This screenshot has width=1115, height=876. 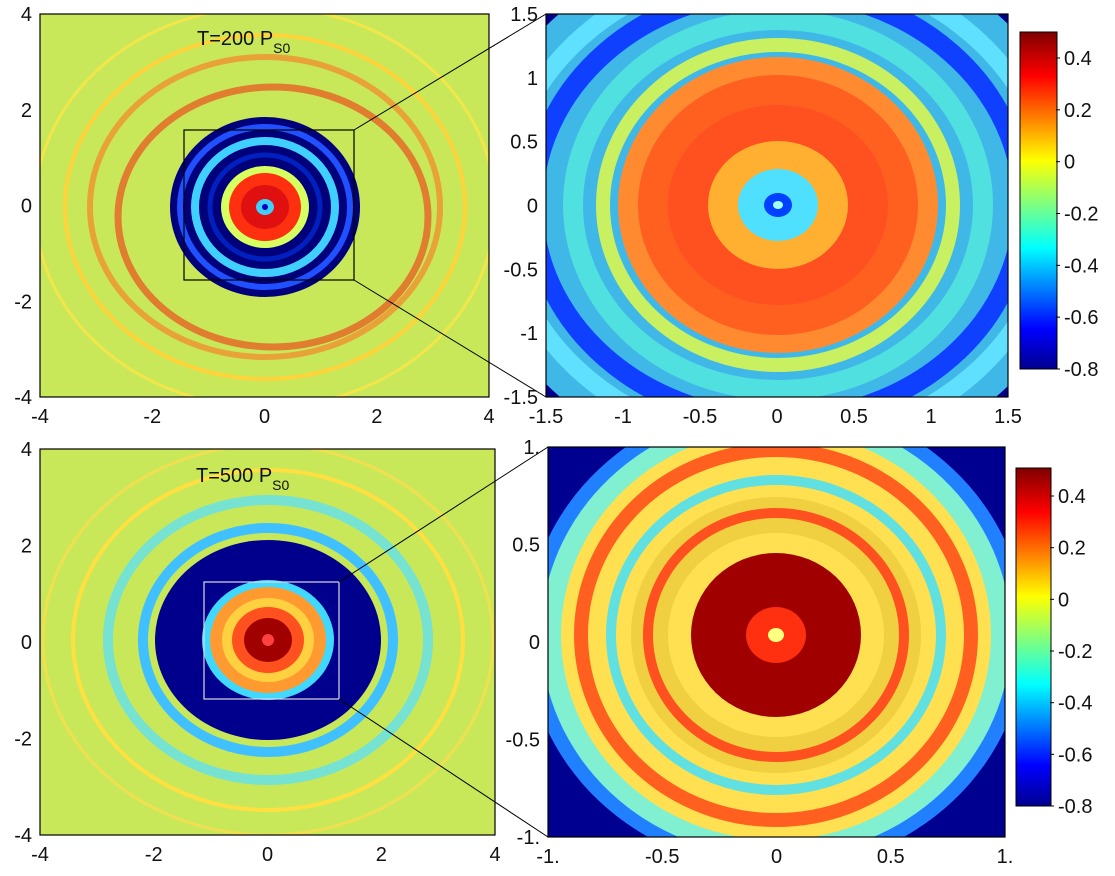 I want to click on x-tick-label: -1, so click(x=623, y=417).